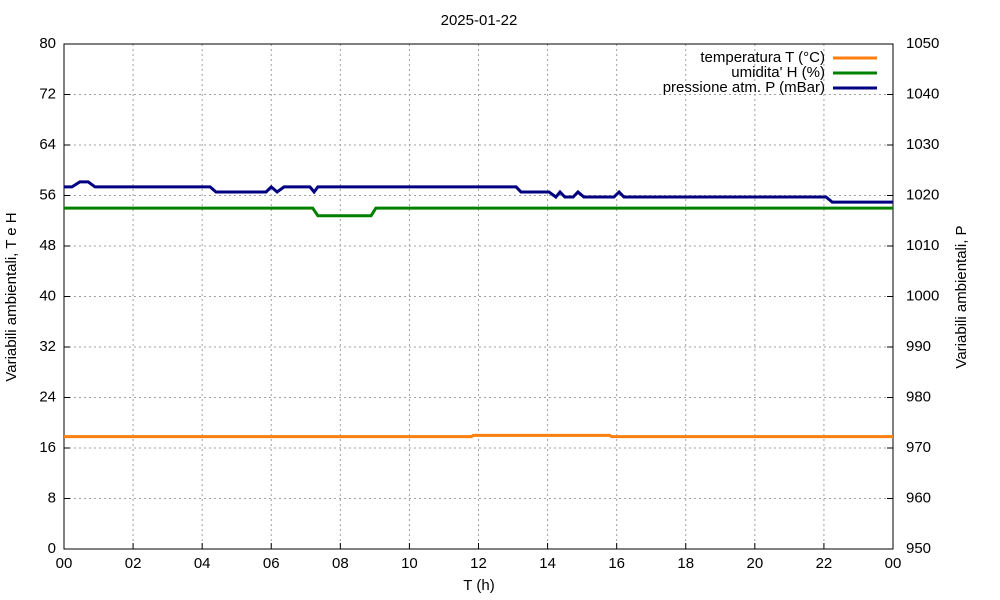 The height and width of the screenshot is (600, 1000). What do you see at coordinates (409, 563) in the screenshot?
I see `x-tick-label: 10` at bounding box center [409, 563].